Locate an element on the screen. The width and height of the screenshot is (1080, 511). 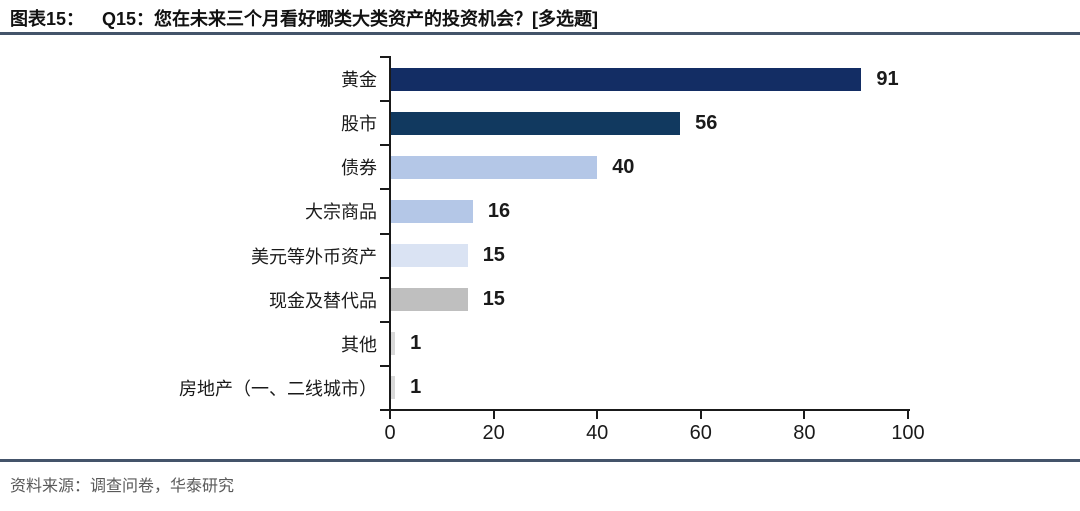
category-label: 黄金 is located at coordinates (359, 80).